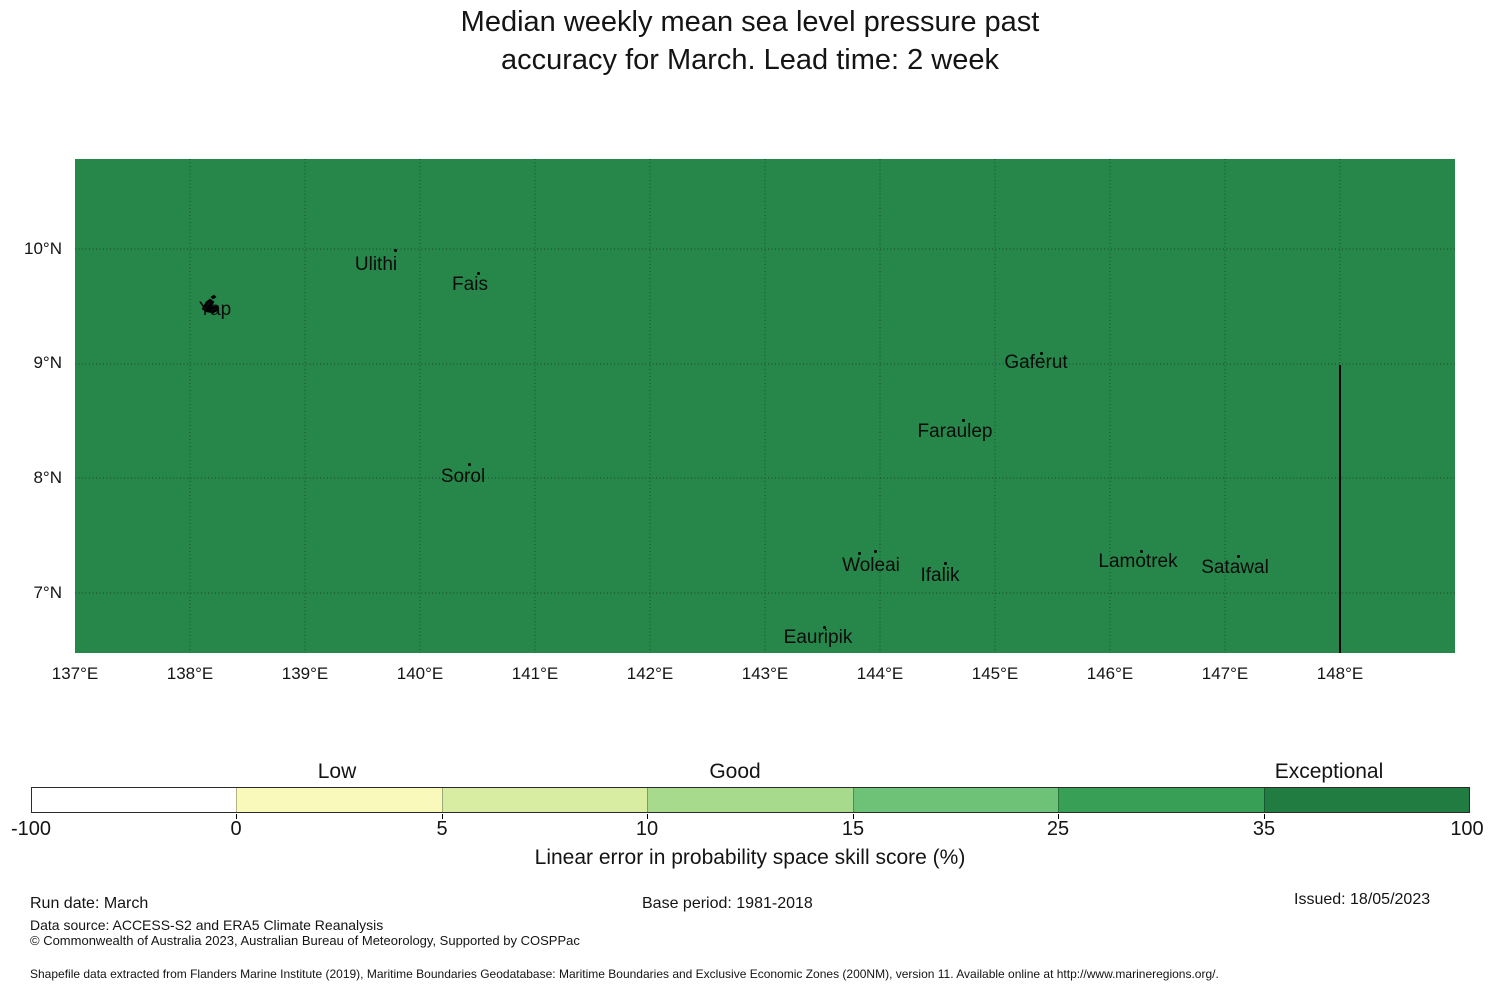 Image resolution: width=1500 pixels, height=990 pixels. Describe the element at coordinates (190, 673) in the screenshot. I see `xtick-138e: 138°E` at that location.